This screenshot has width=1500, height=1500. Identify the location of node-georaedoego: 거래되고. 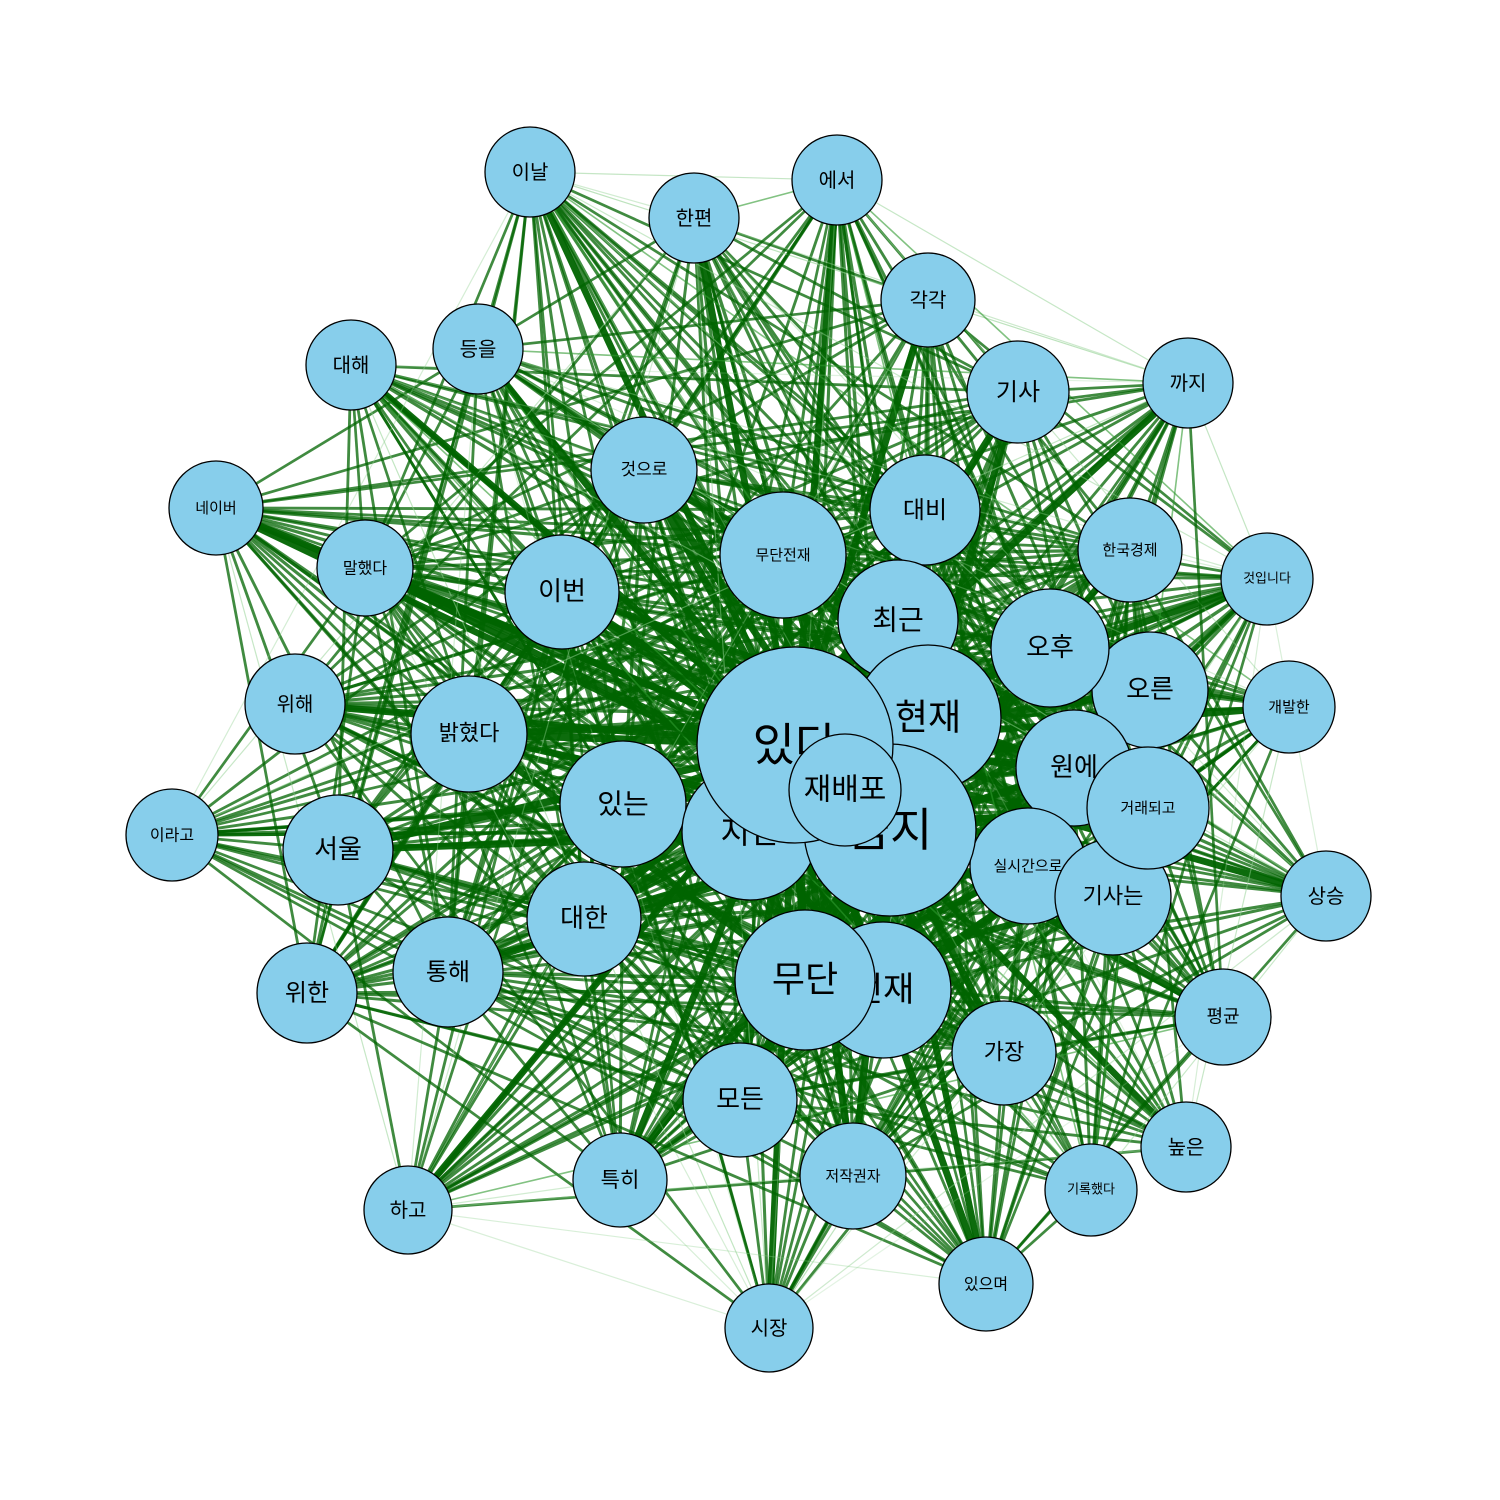
(1148, 808).